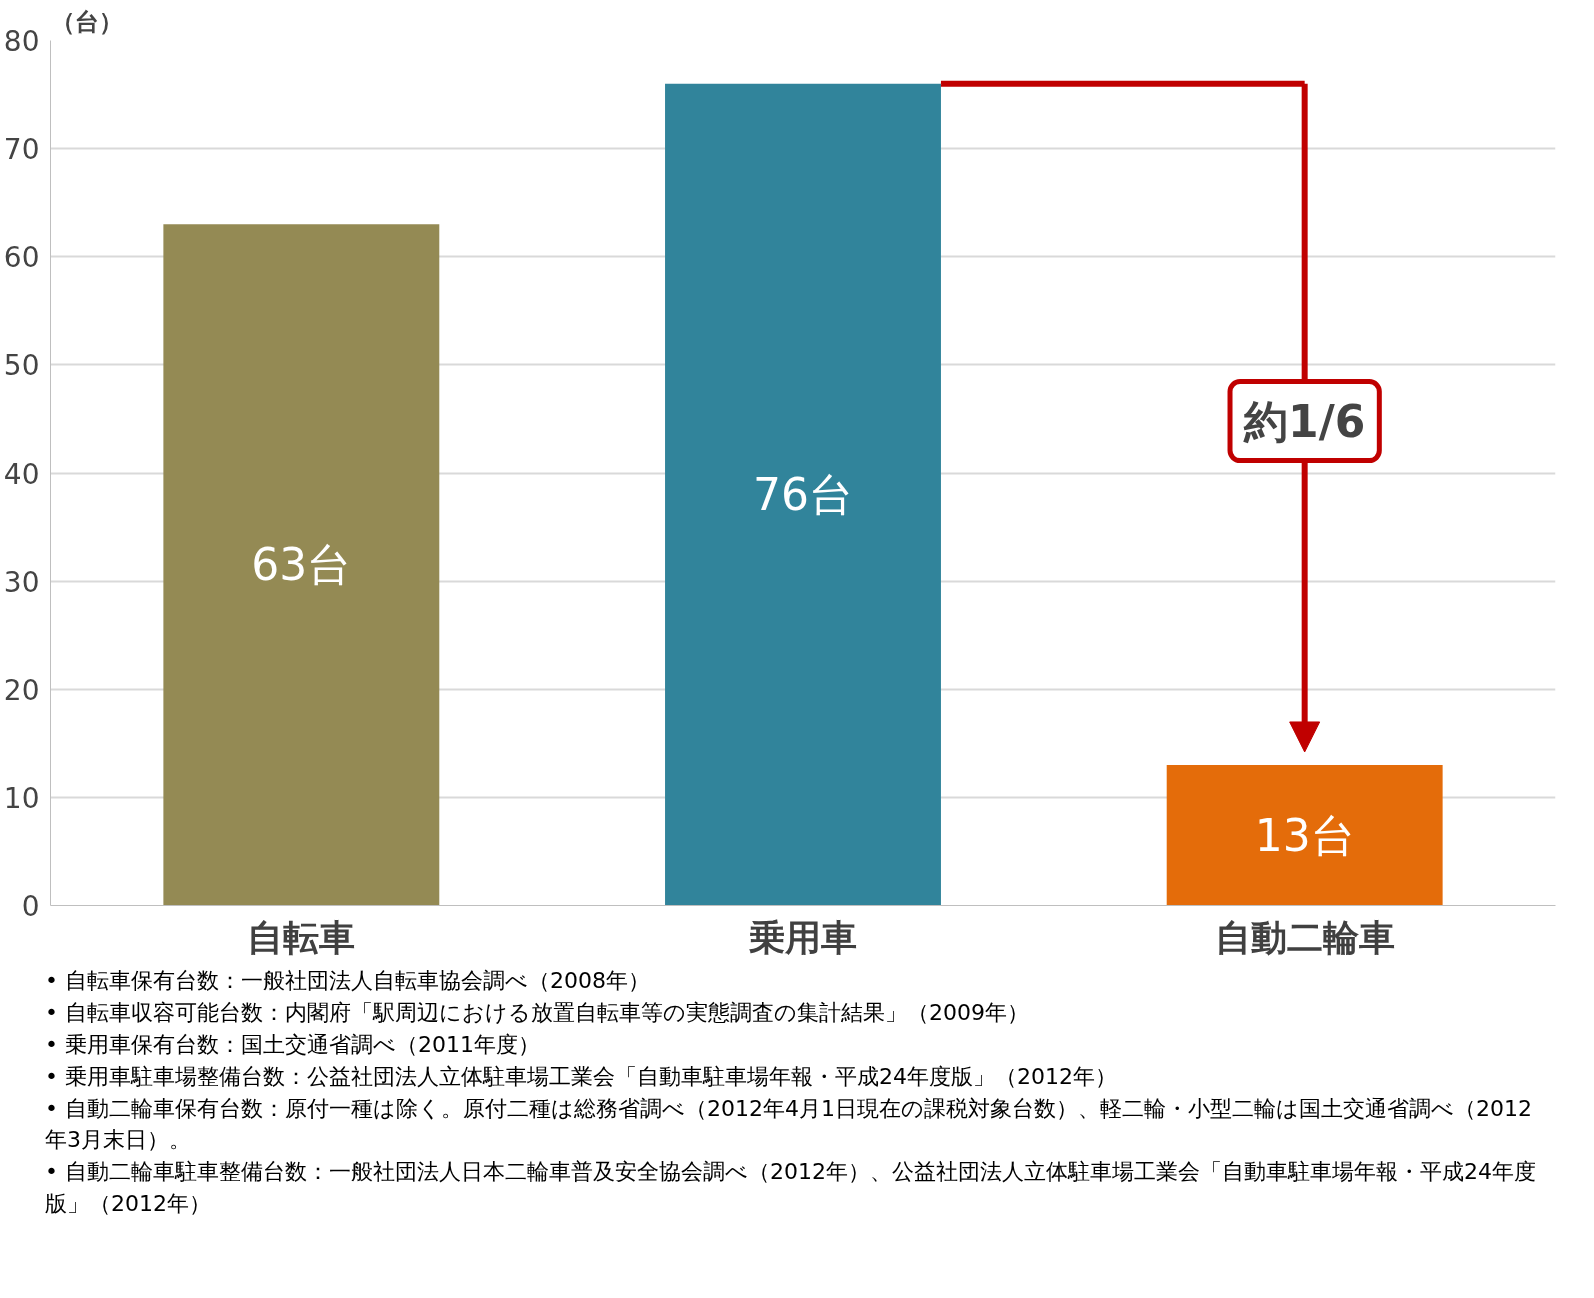  What do you see at coordinates (21, 41) in the screenshot?
I see `y-tick-label: 80` at bounding box center [21, 41].